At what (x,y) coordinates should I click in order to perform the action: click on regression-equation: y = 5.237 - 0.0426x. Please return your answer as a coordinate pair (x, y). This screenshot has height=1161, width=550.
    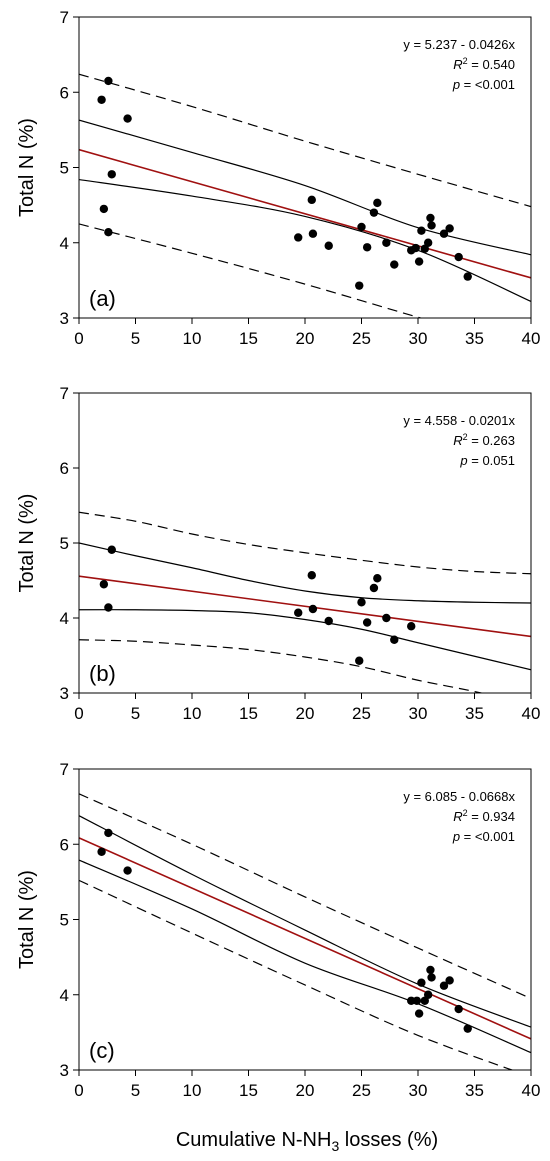
    Looking at the image, I should click on (459, 44).